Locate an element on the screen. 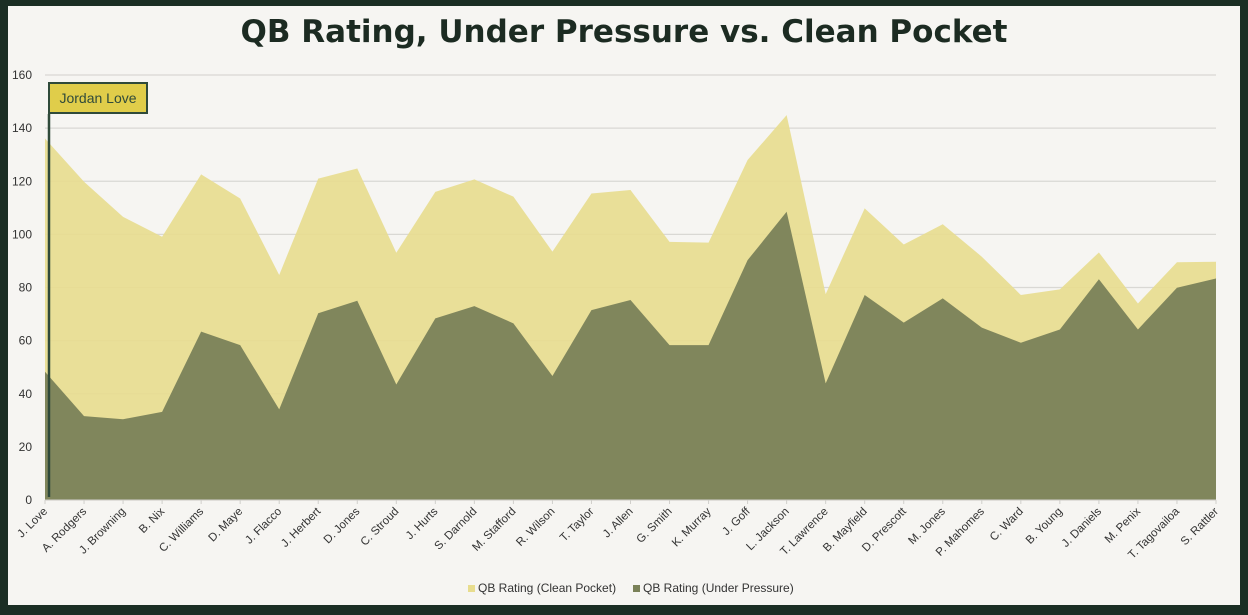 This screenshot has width=1248, height=615. legend-swatch-clean-pocket is located at coordinates (471, 588).